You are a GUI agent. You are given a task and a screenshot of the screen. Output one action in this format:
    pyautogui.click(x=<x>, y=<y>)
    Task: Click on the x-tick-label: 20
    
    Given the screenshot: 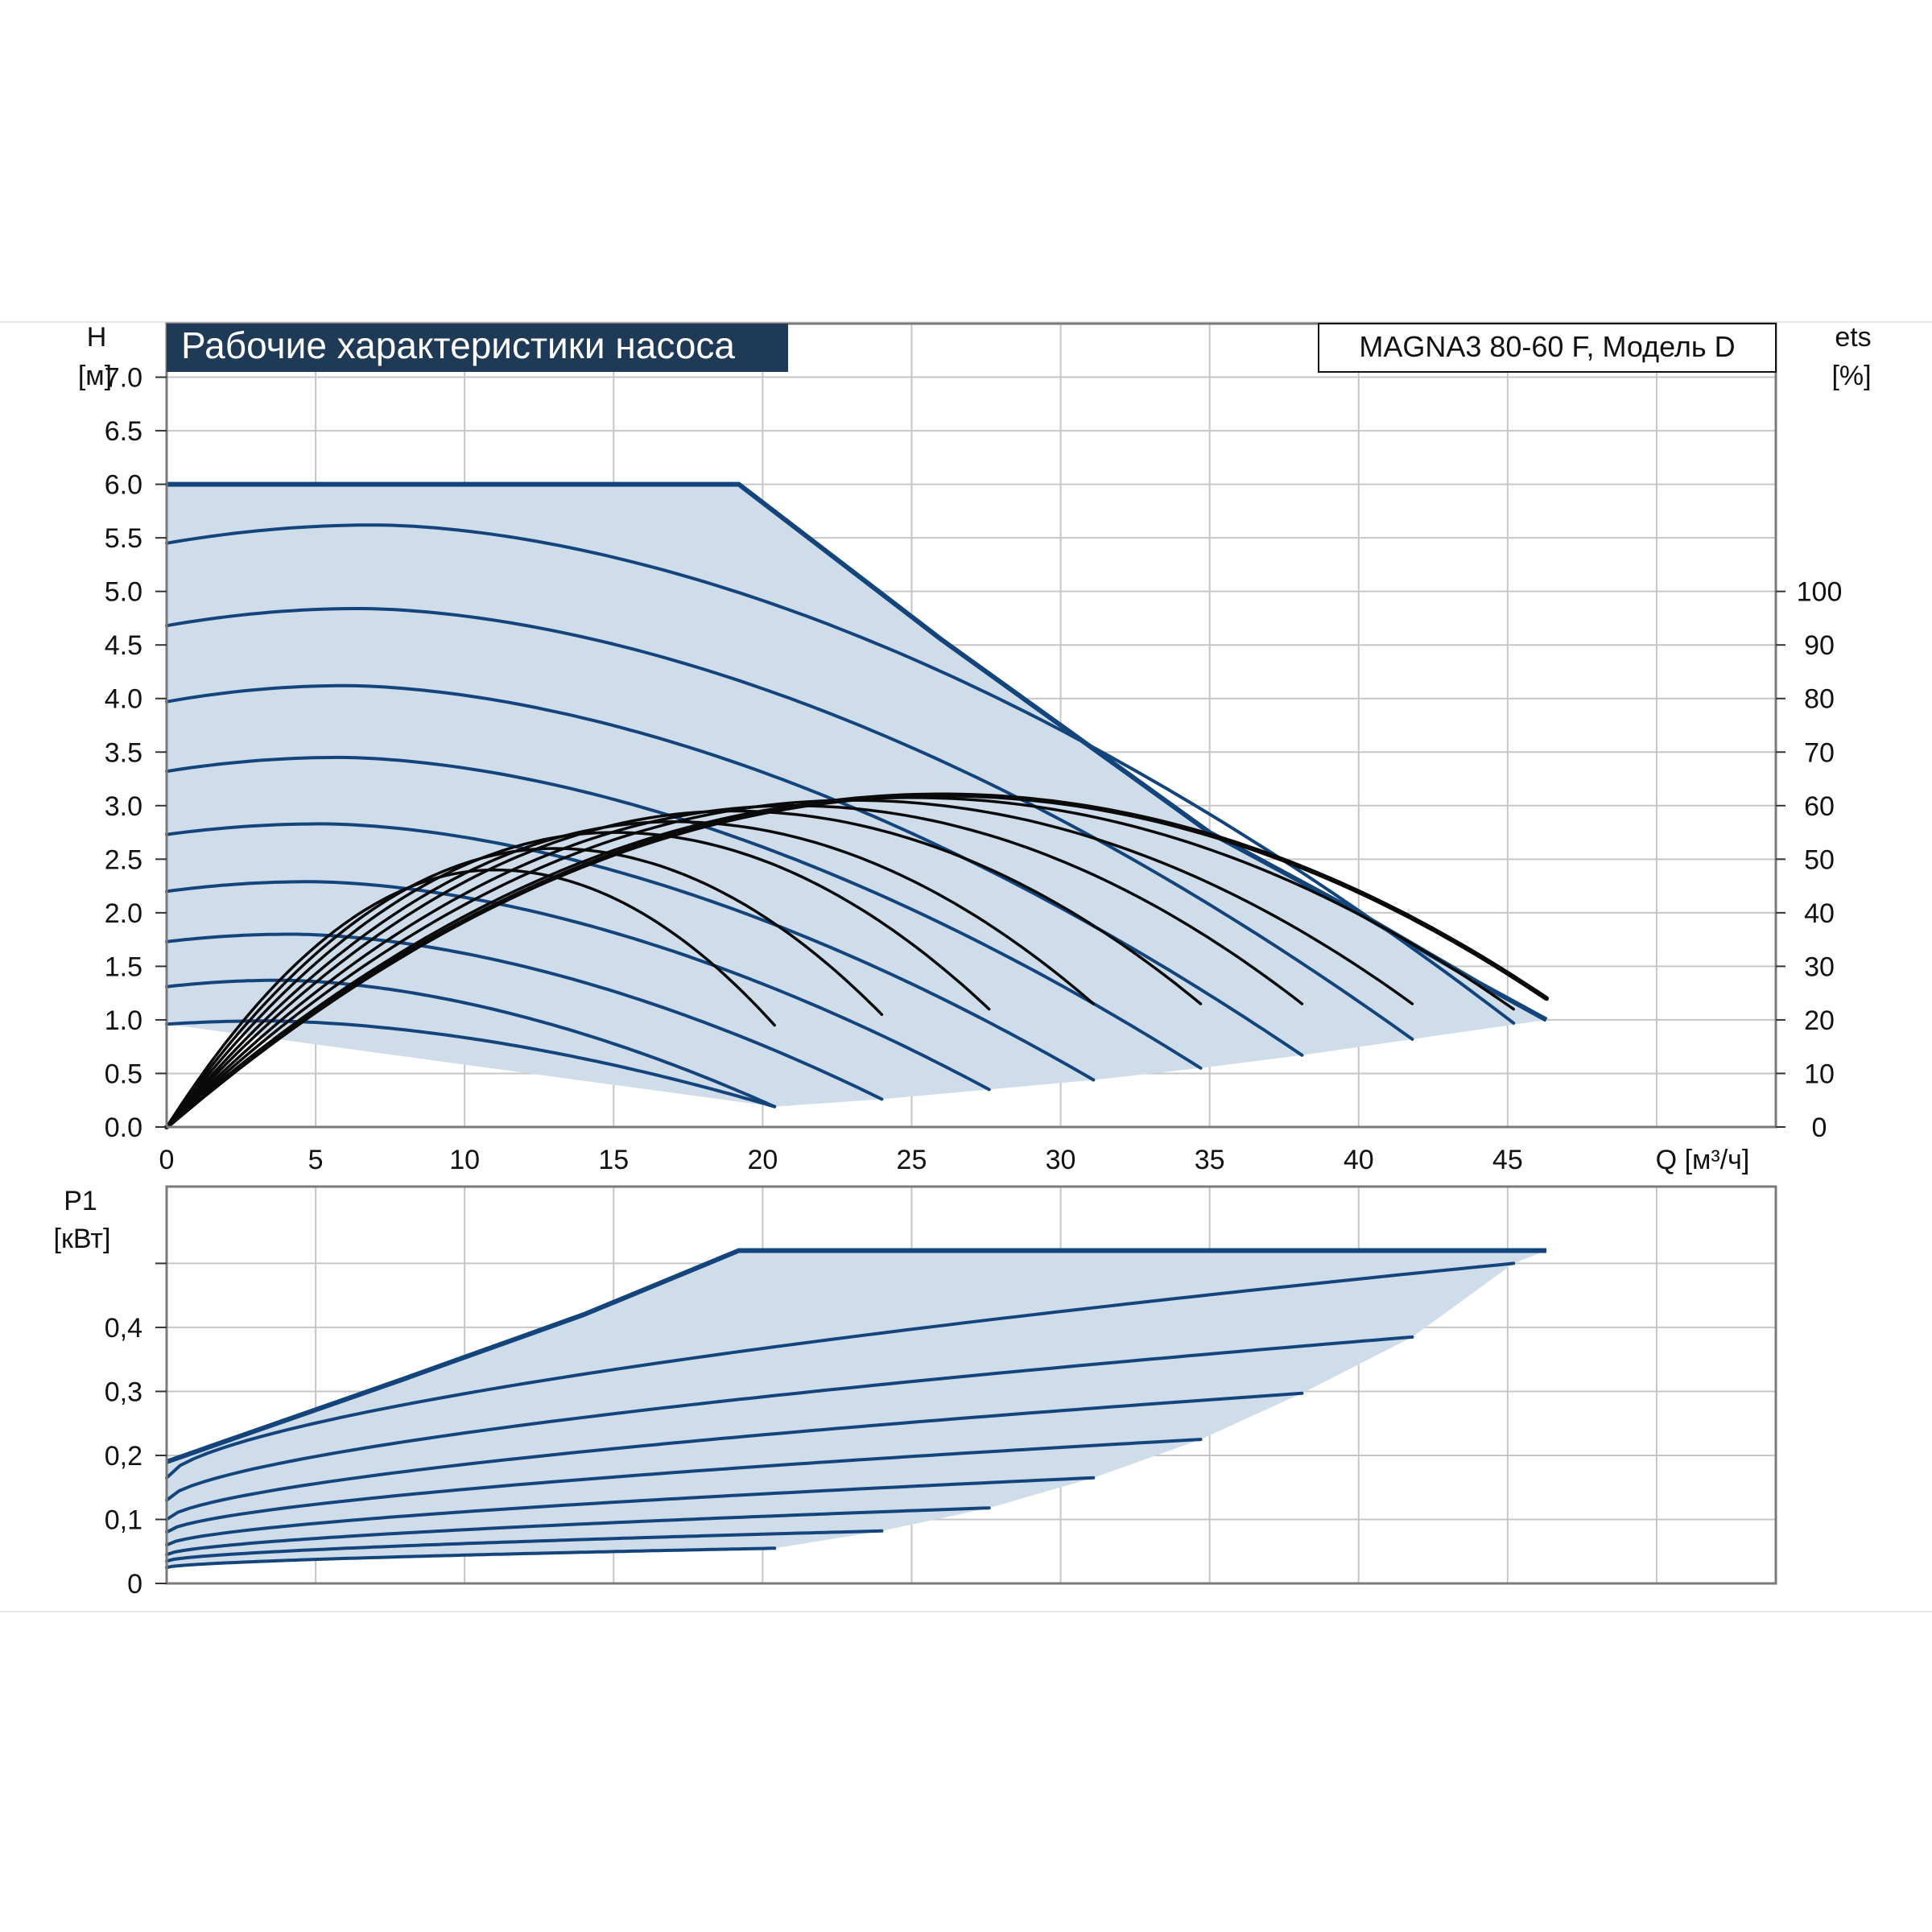 What is the action you would take?
    pyautogui.click(x=762, y=1160)
    